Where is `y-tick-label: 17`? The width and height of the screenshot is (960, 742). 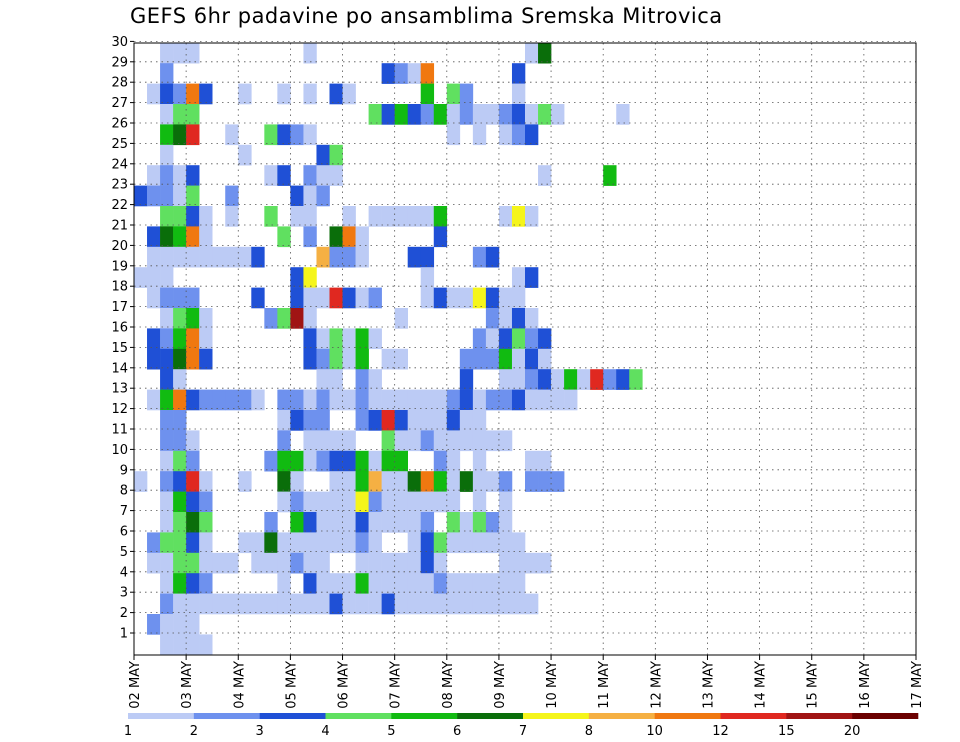
y-tick-label: 17 is located at coordinates (119, 307).